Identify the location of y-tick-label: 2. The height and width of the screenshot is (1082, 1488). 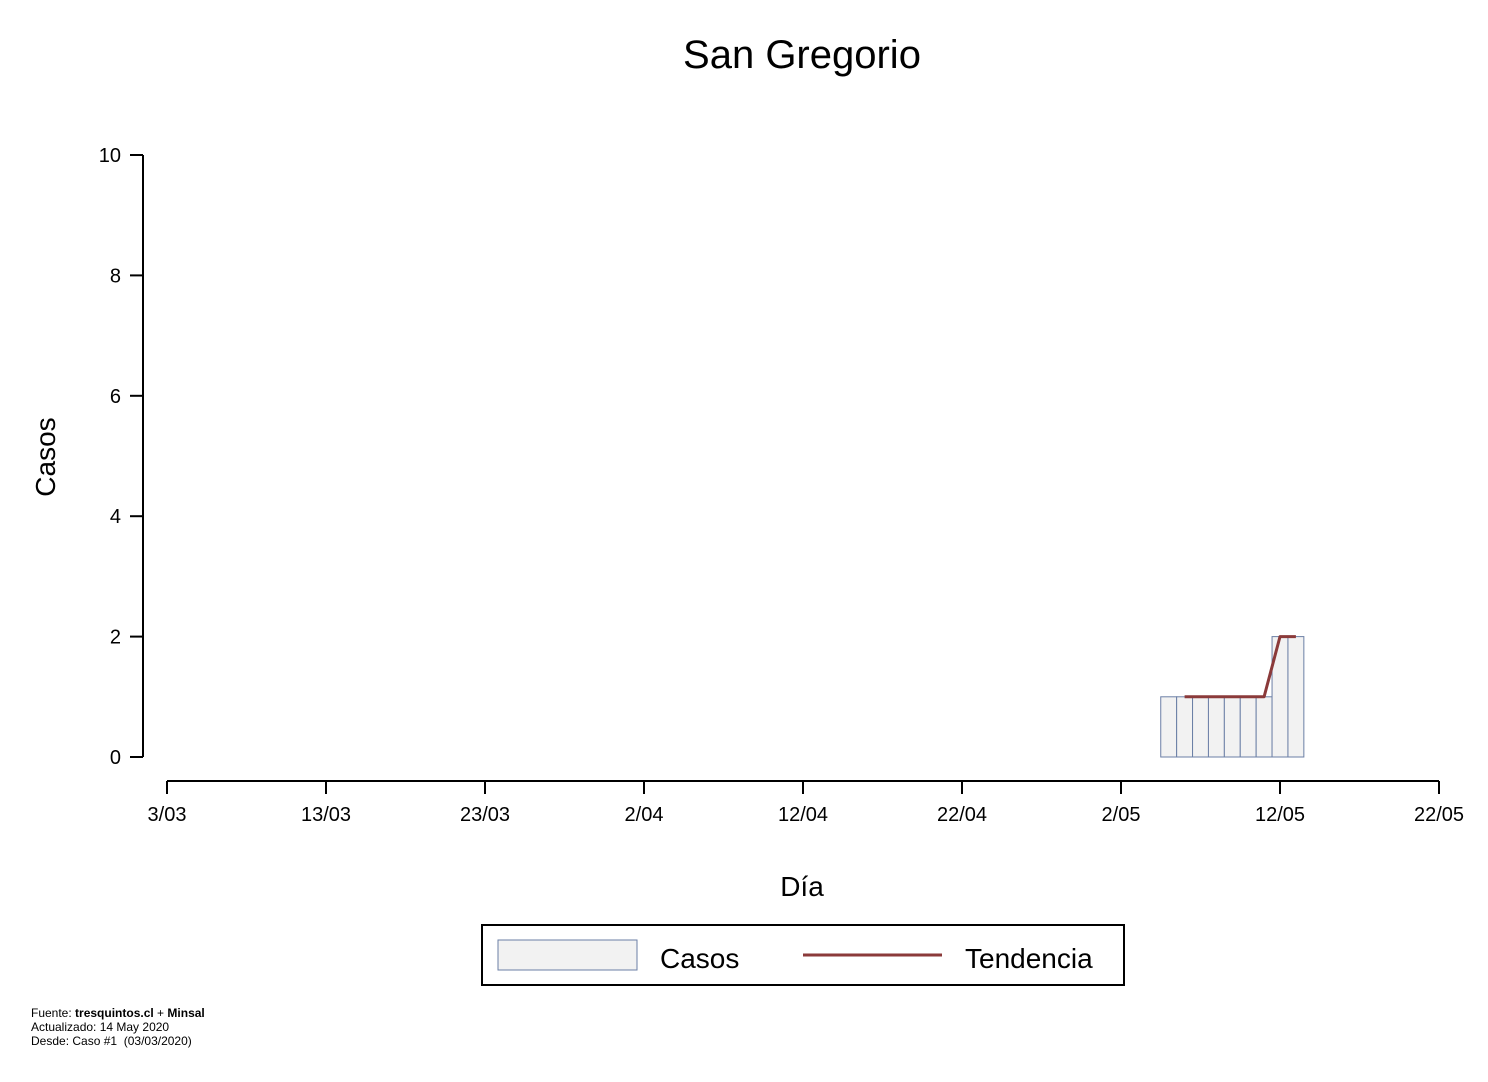
(115, 638).